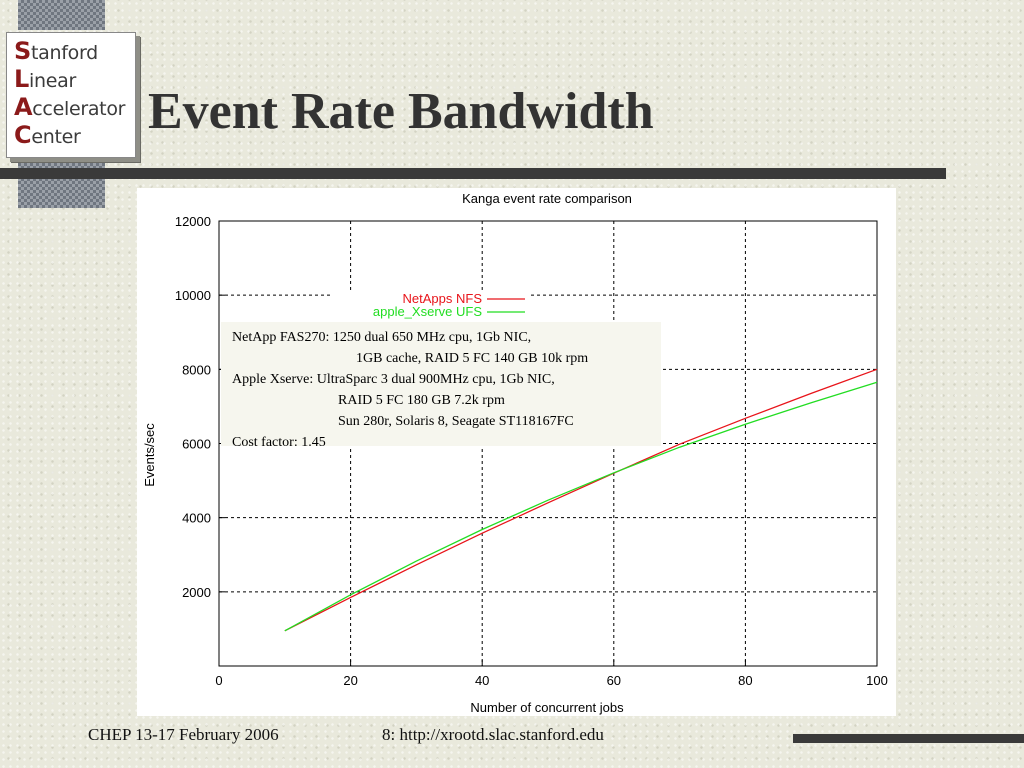 Image resolution: width=1024 pixels, height=768 pixels. Describe the element at coordinates (877, 680) in the screenshot. I see `x-tick-label: 100` at that location.